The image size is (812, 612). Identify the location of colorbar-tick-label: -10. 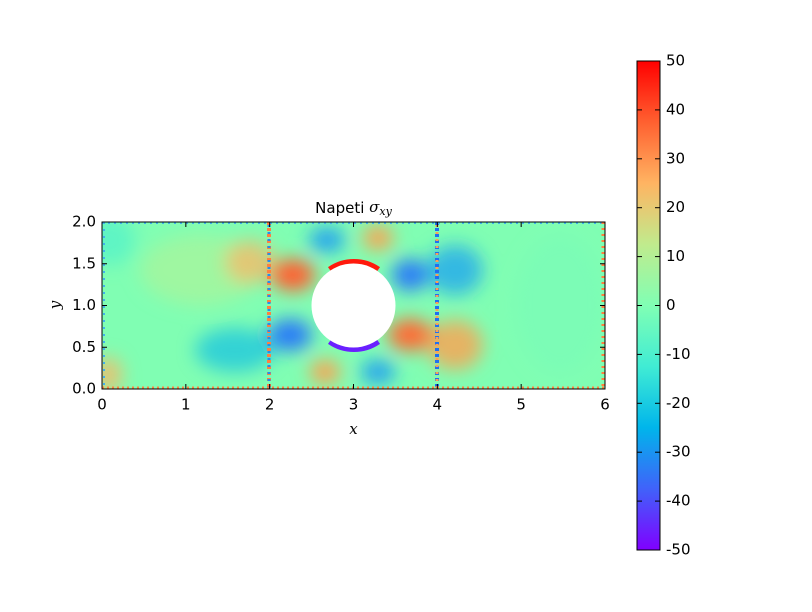
(678, 354).